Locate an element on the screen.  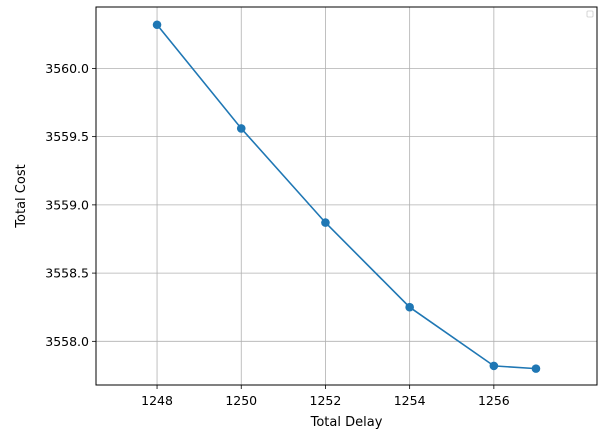
x-tick-label: 1250 is located at coordinates (241, 400).